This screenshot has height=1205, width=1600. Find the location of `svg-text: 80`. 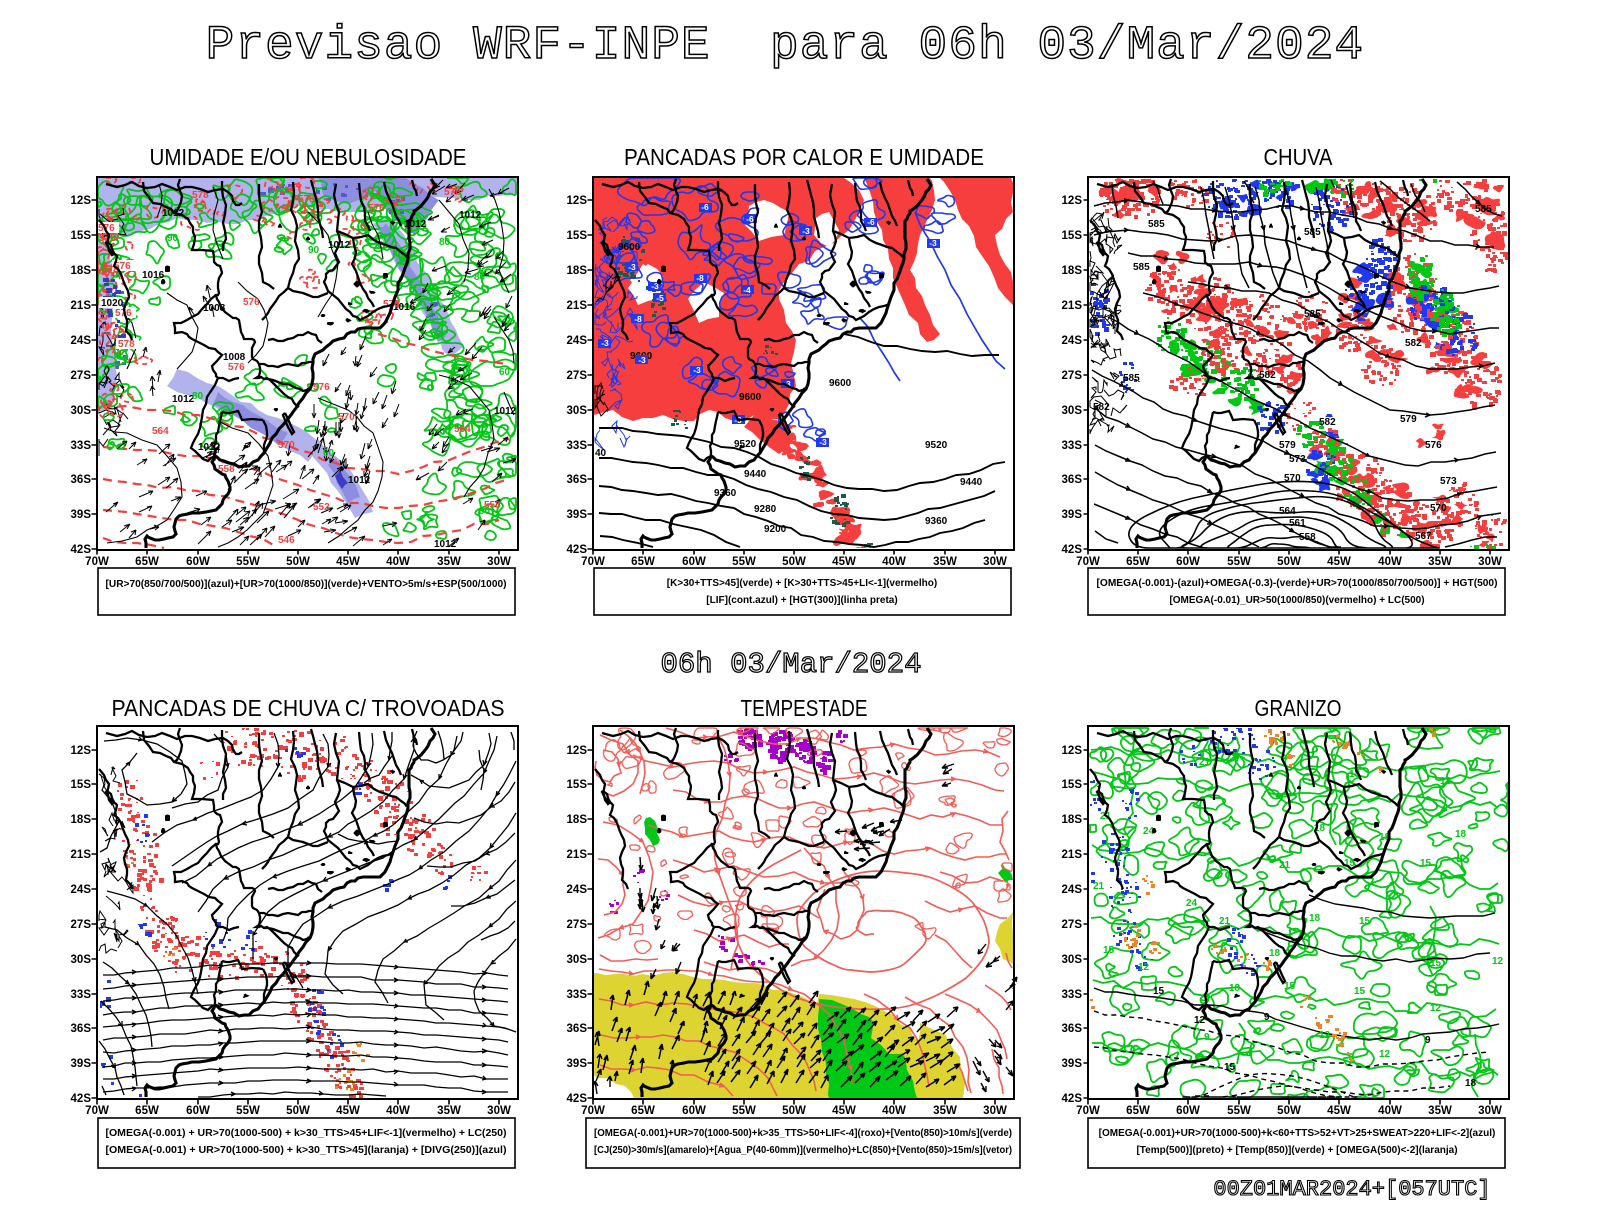

svg-text: 80 is located at coordinates (198, 396).